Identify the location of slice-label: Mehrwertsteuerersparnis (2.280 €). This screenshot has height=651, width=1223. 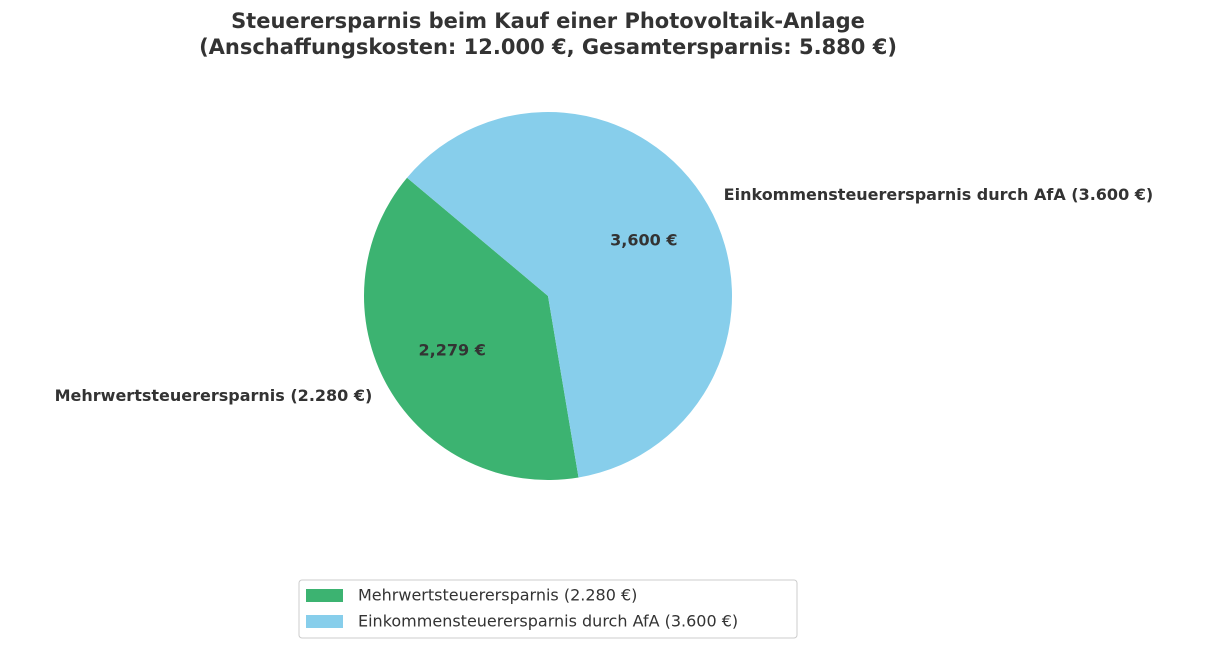
(214, 395).